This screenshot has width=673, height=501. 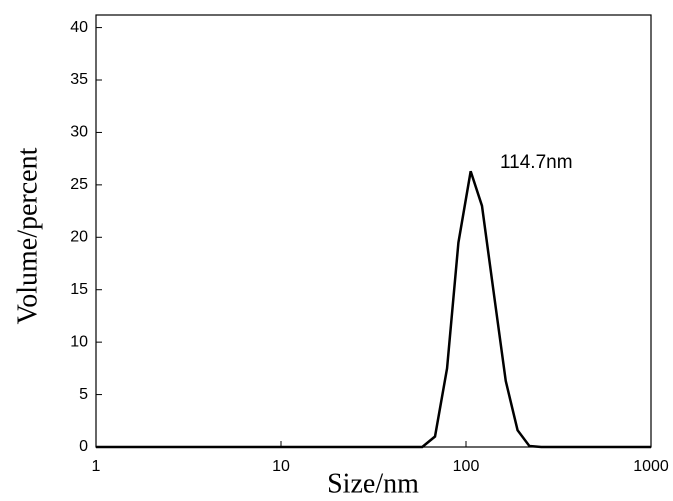 I want to click on y-axis-title: Volume/percent, so click(x=27, y=235).